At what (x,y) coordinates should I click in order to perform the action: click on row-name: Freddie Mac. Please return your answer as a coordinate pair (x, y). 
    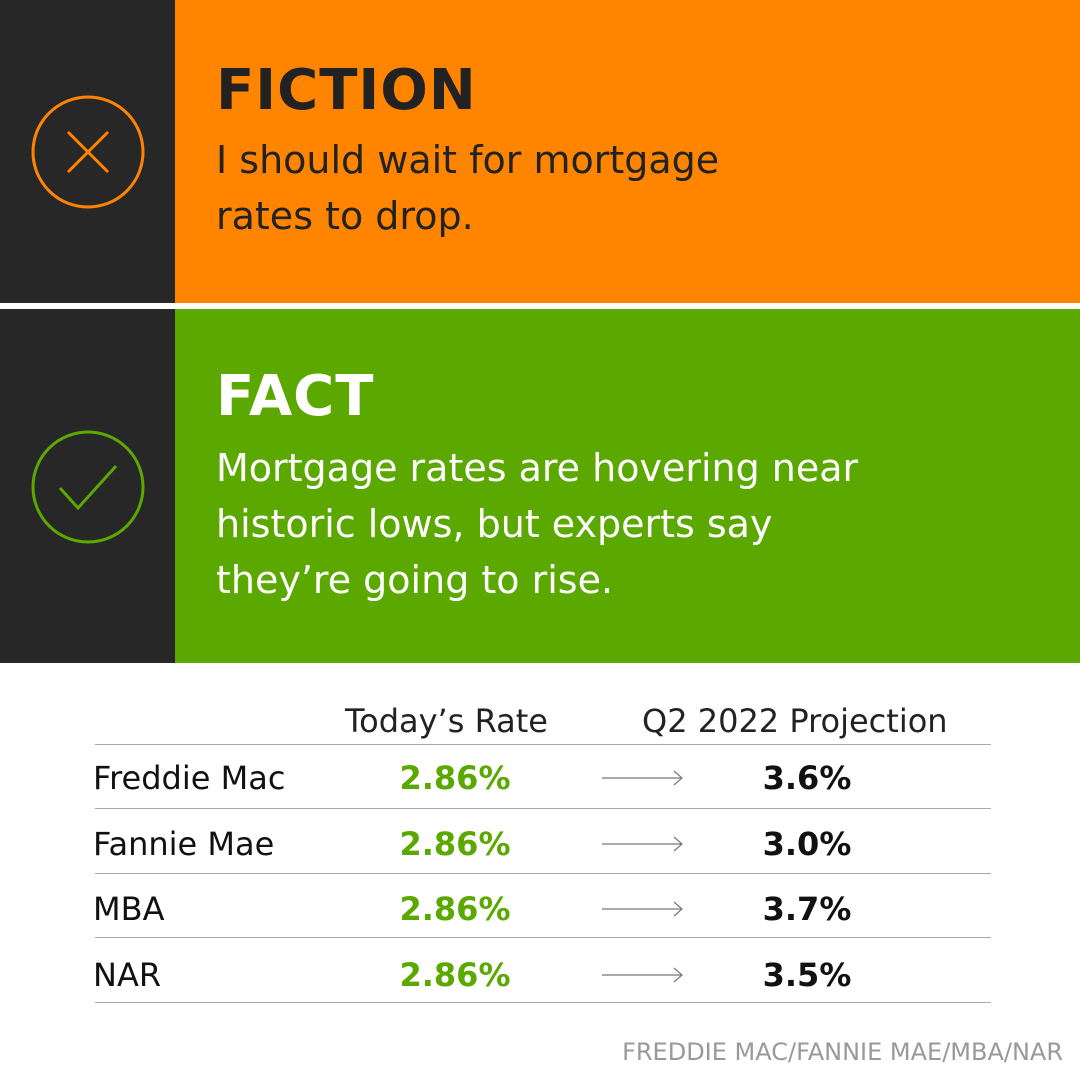
    Looking at the image, I should click on (189, 778).